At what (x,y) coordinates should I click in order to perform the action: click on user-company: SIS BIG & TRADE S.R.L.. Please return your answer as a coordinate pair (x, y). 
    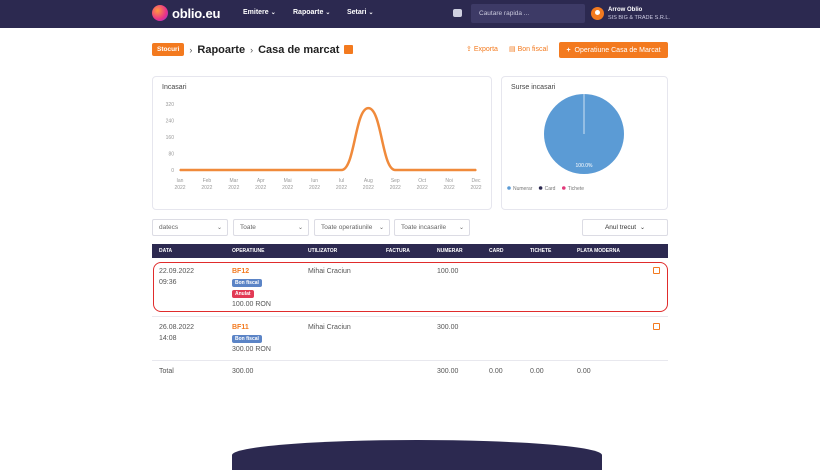
    Looking at the image, I should click on (639, 18).